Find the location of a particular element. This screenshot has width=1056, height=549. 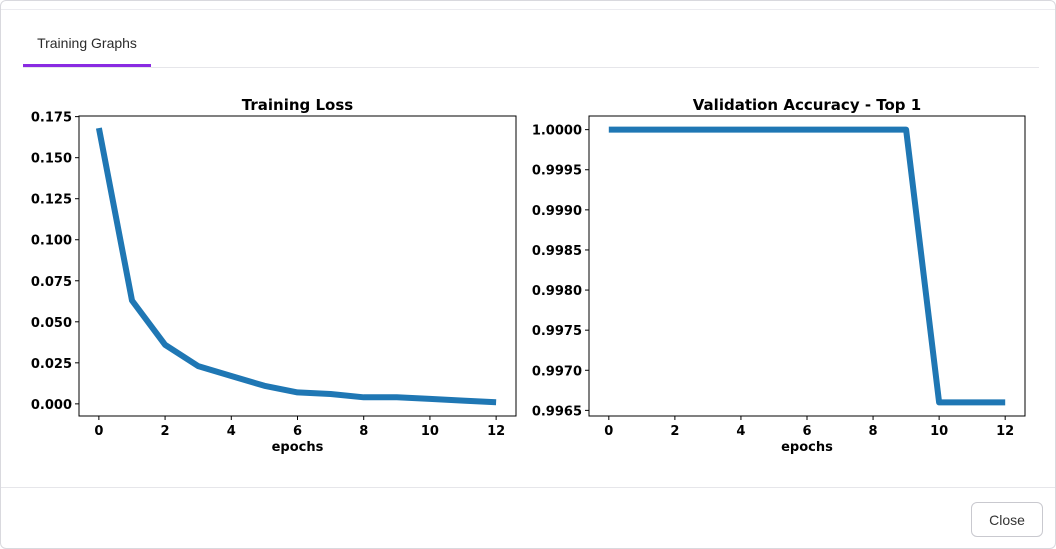

chart-1-y-tick-label: 0.9980 is located at coordinates (557, 291).